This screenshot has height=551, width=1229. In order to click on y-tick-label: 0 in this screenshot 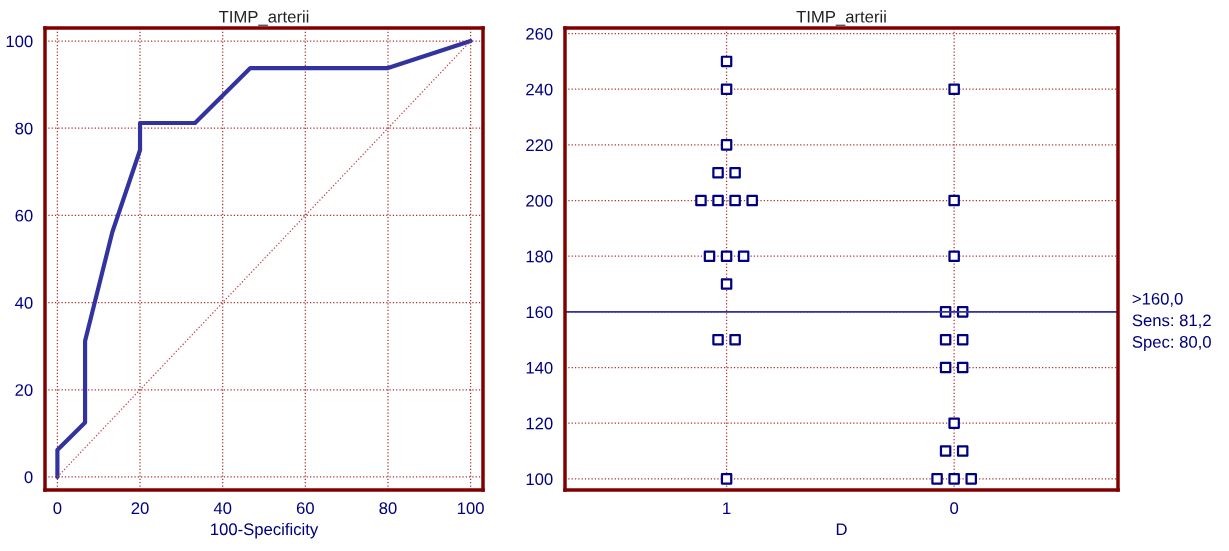, I will do `click(28, 477)`.